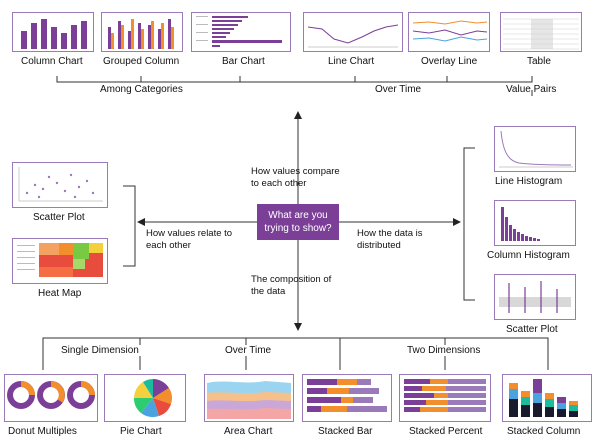 This screenshot has width=596, height=446. Describe the element at coordinates (189, 239) in the screenshot. I see `question-relate: How values relate to each other` at that location.